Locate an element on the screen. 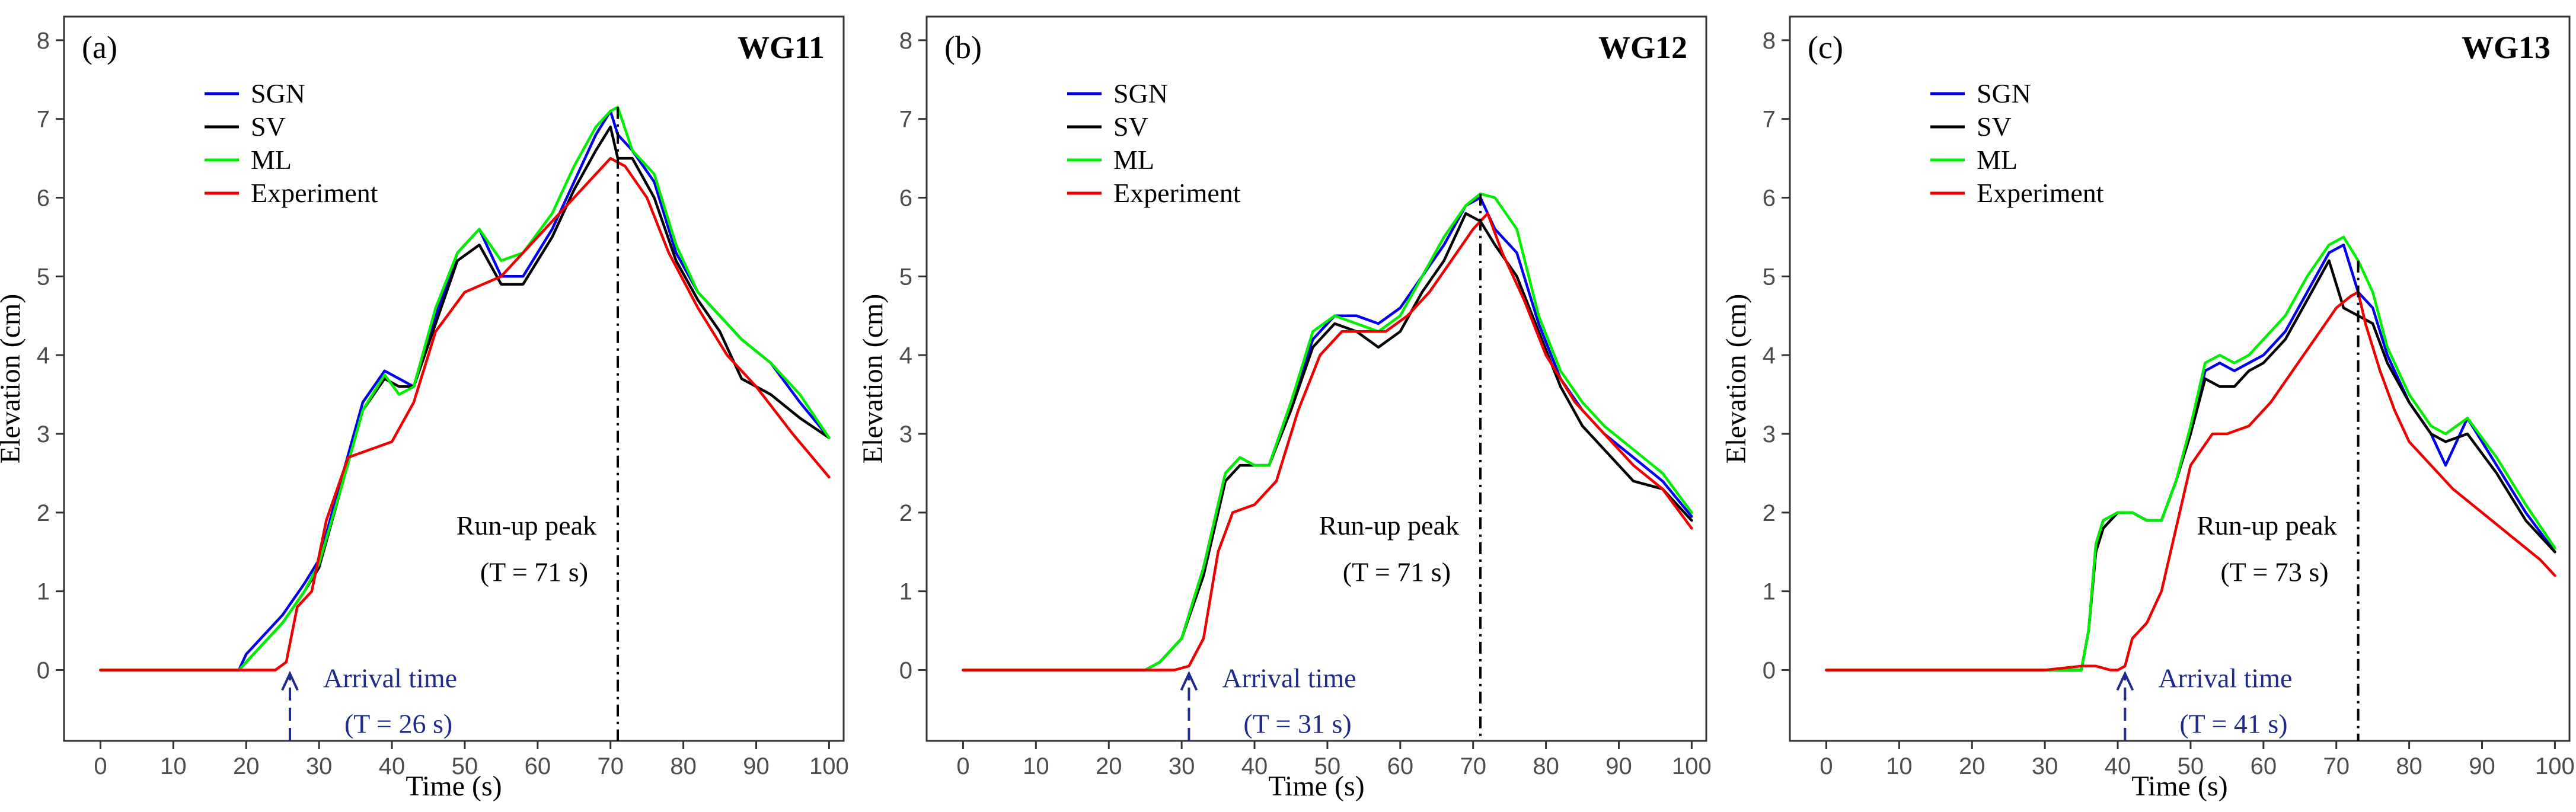  runup-peak-time: (T = 71 s) is located at coordinates (1397, 572).